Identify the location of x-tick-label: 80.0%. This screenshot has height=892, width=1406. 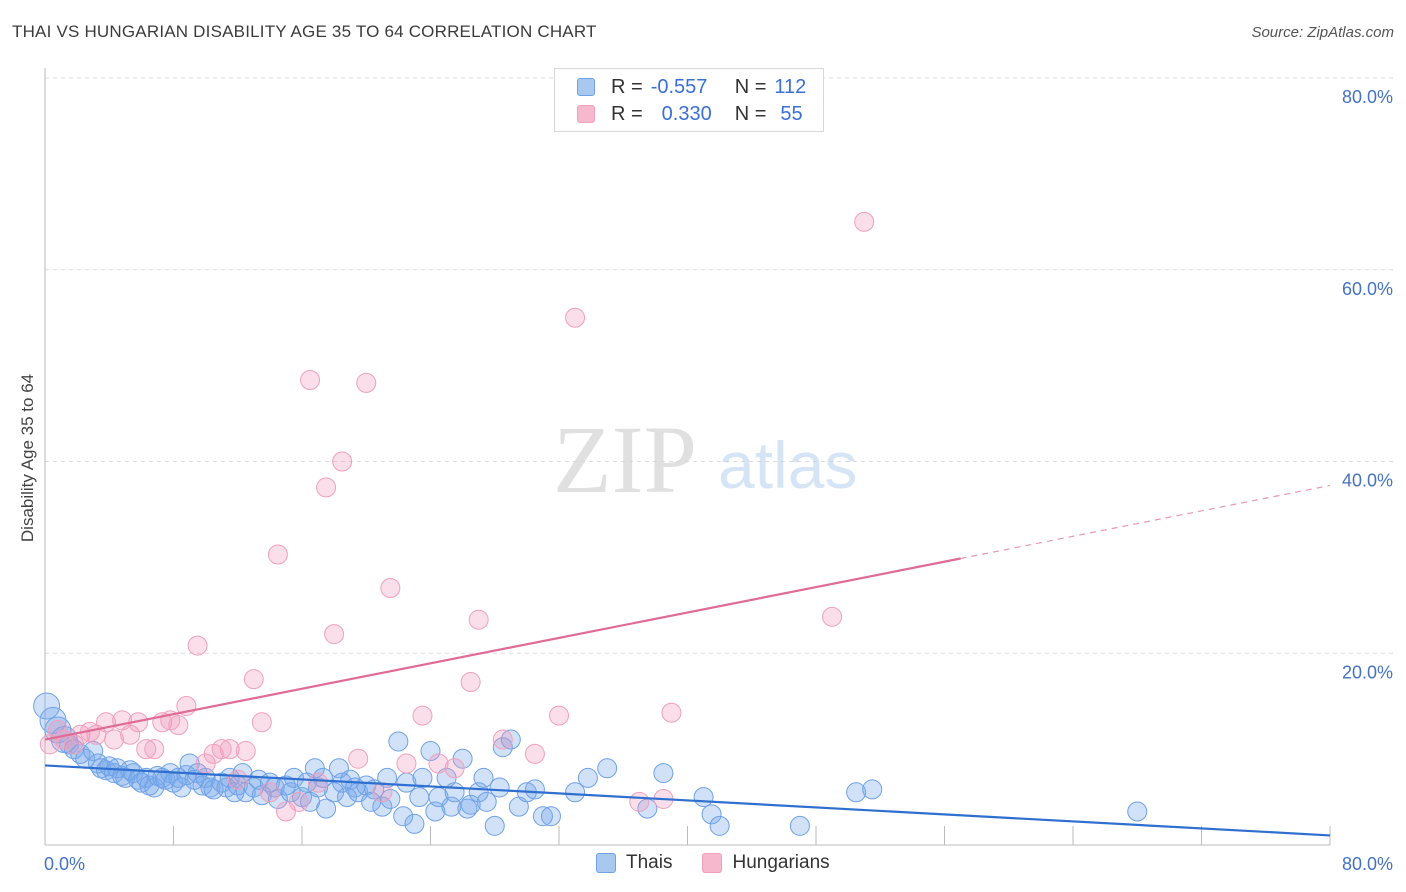
(1367, 864).